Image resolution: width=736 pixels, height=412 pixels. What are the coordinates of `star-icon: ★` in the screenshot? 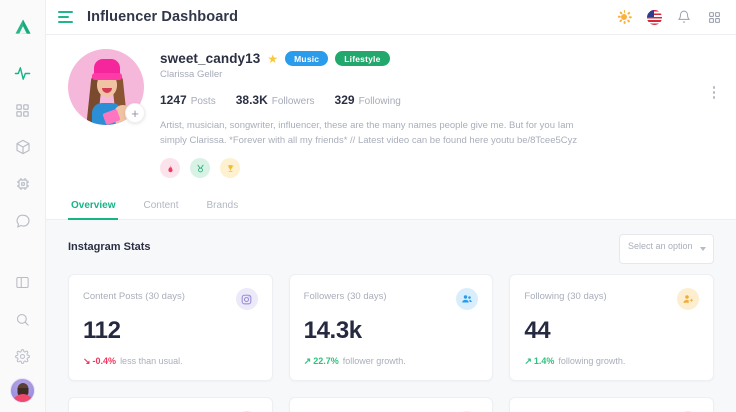 It's located at (273, 58).